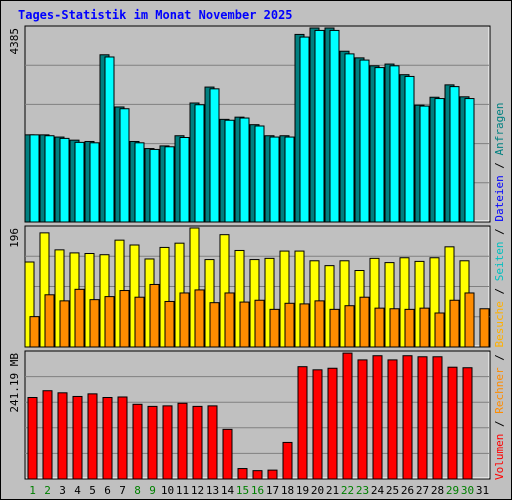 This screenshot has height=500, width=512. What do you see at coordinates (287, 490) in the screenshot?
I see `x-tick-label: 18` at bounding box center [287, 490].